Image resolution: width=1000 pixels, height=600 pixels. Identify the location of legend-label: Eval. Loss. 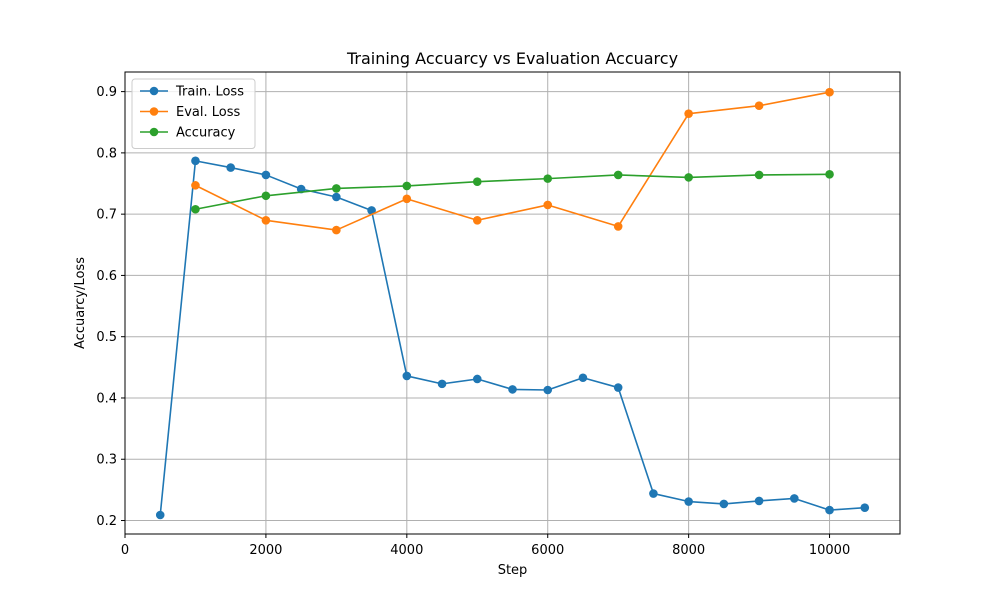
(208, 112).